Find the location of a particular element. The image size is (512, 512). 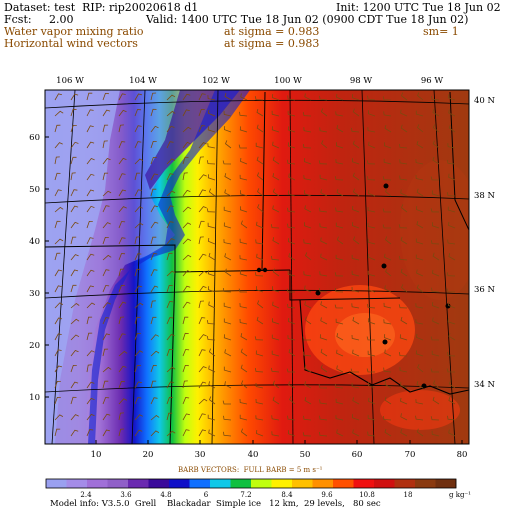

x-tick-20: 20 is located at coordinates (148, 455).